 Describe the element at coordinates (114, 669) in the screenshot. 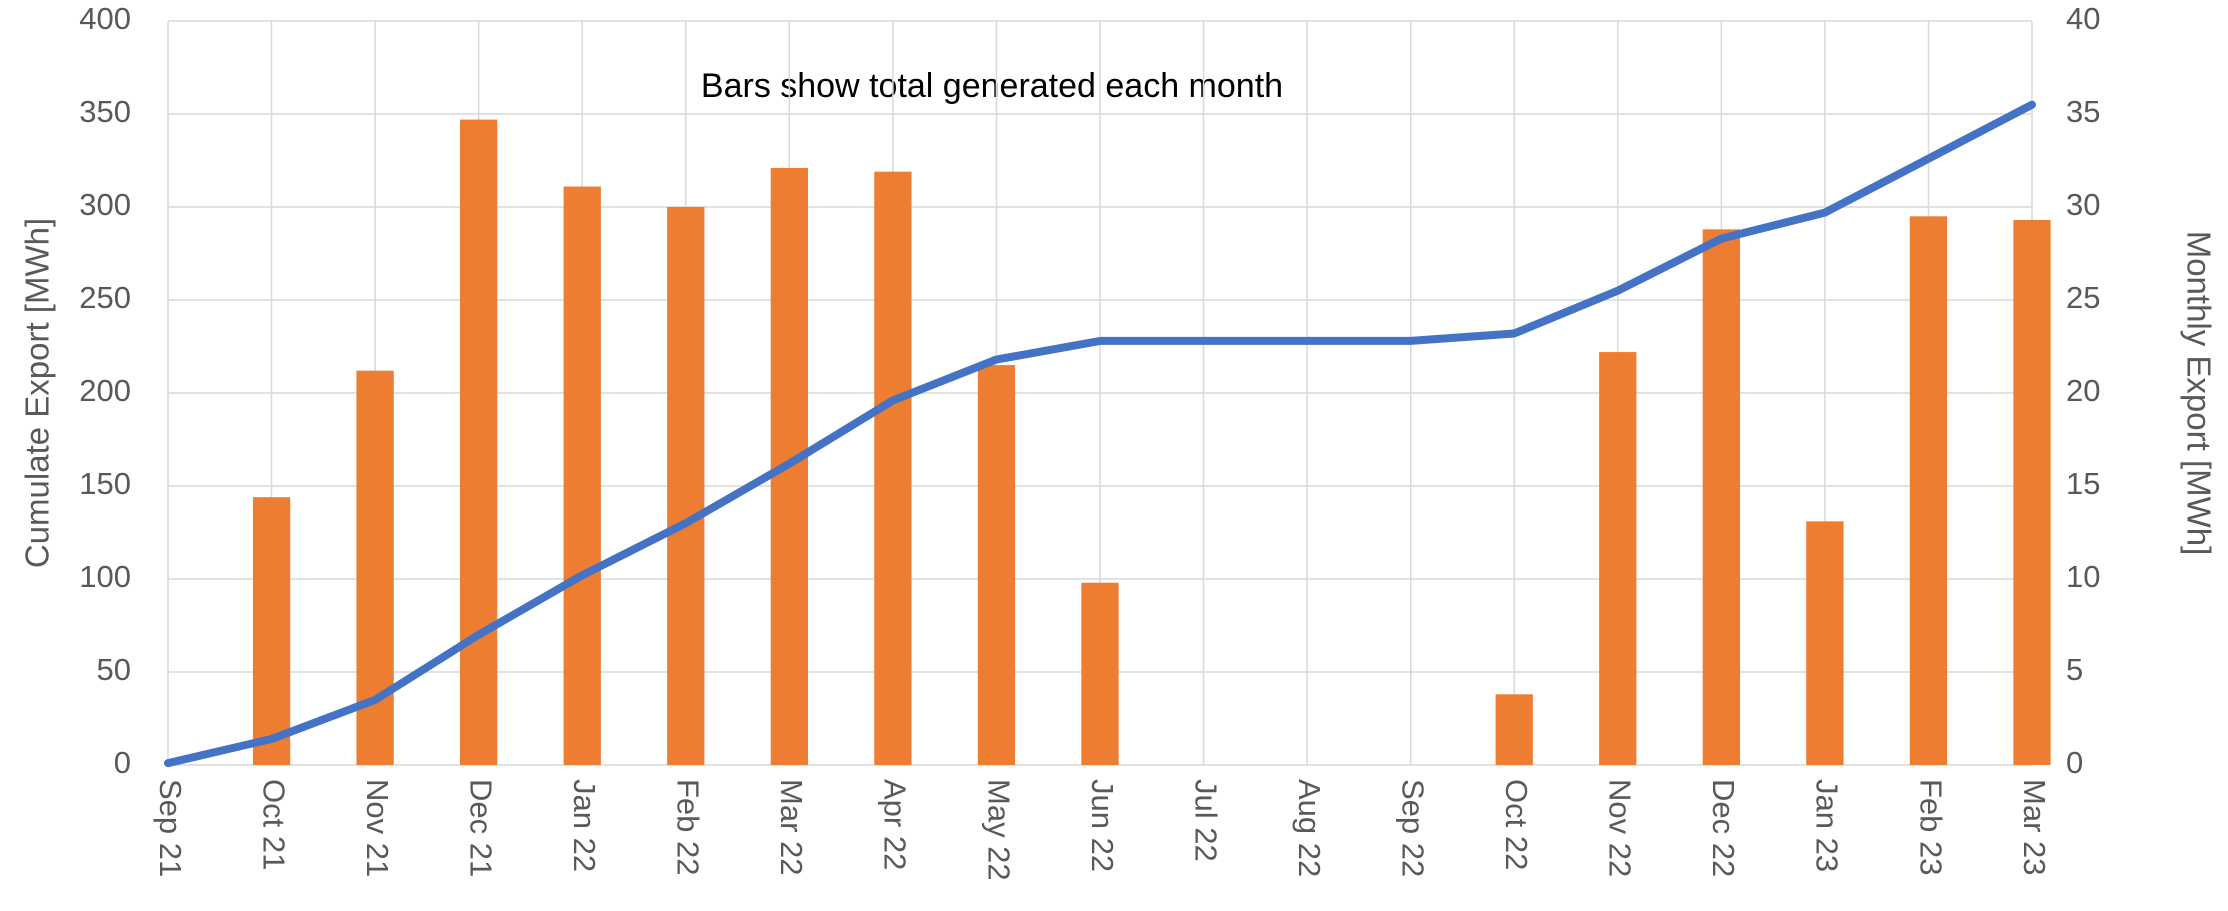

I see `y-tick-label: 50` at that location.